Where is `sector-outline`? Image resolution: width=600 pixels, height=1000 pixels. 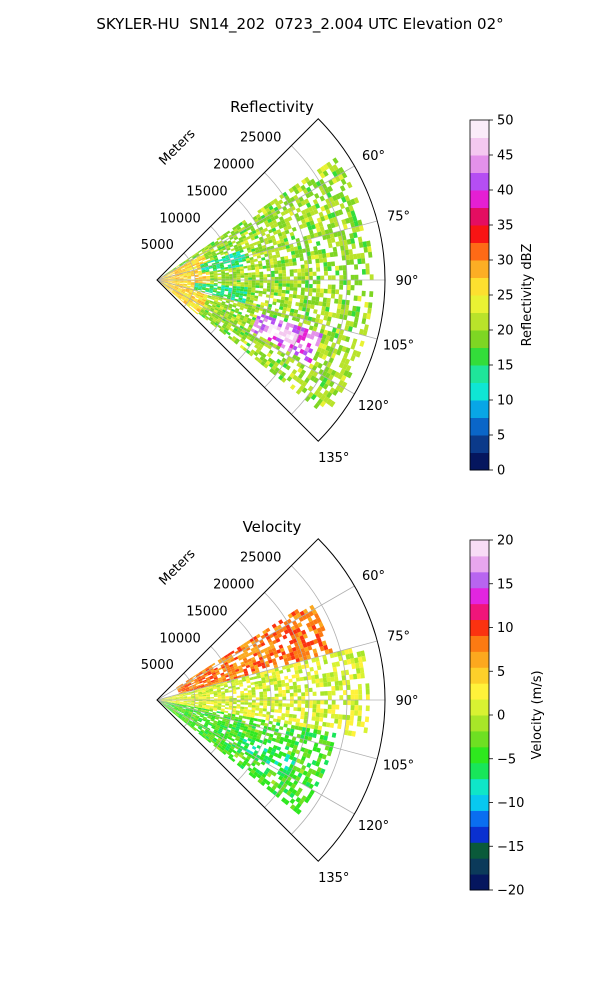
sector-outline is located at coordinates (270, 700).